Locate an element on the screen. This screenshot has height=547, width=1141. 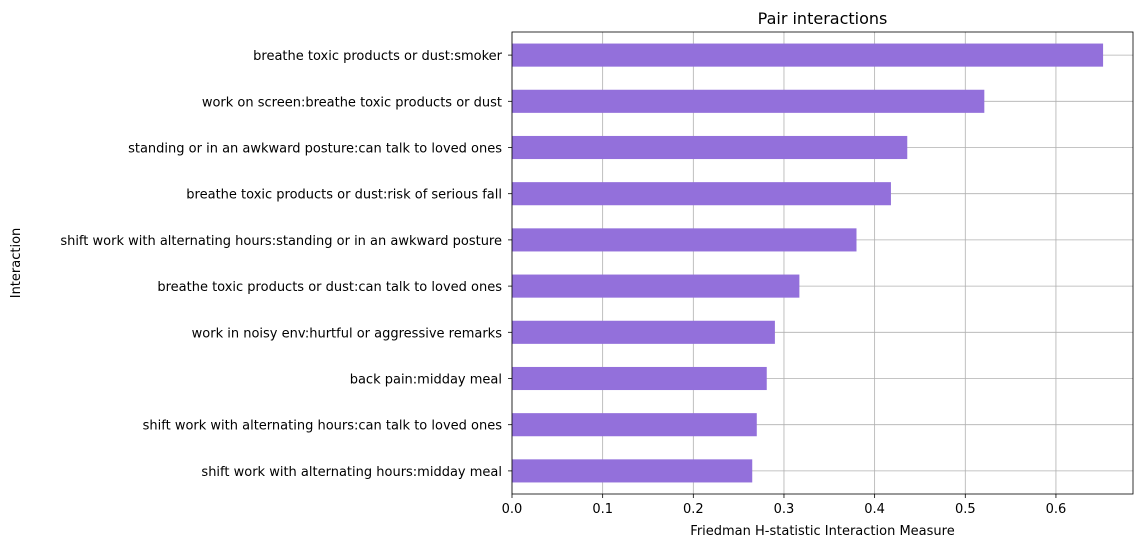
x-tick-label: 0.6 is located at coordinates (1056, 509).